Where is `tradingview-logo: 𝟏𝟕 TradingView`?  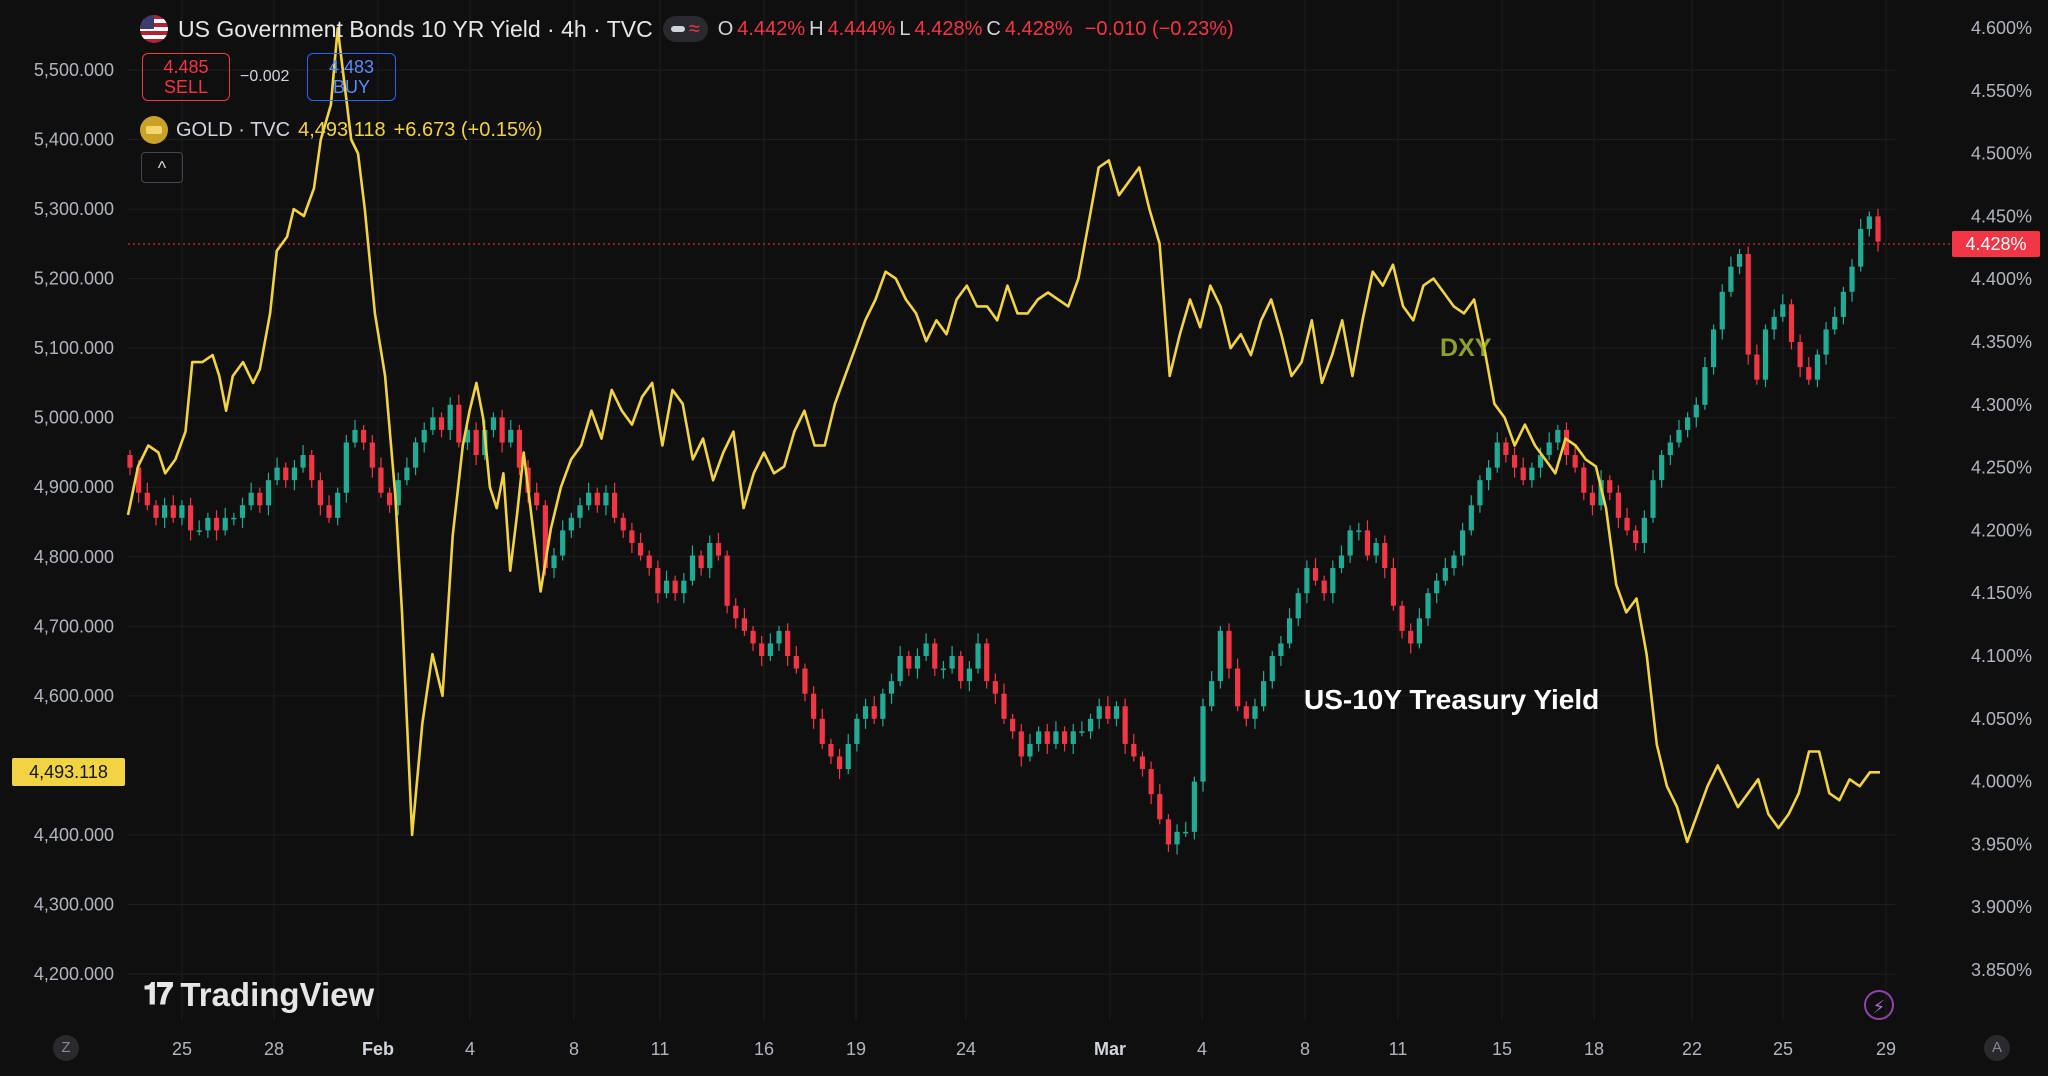 tradingview-logo: 𝟏𝟕 TradingView is located at coordinates (258, 995).